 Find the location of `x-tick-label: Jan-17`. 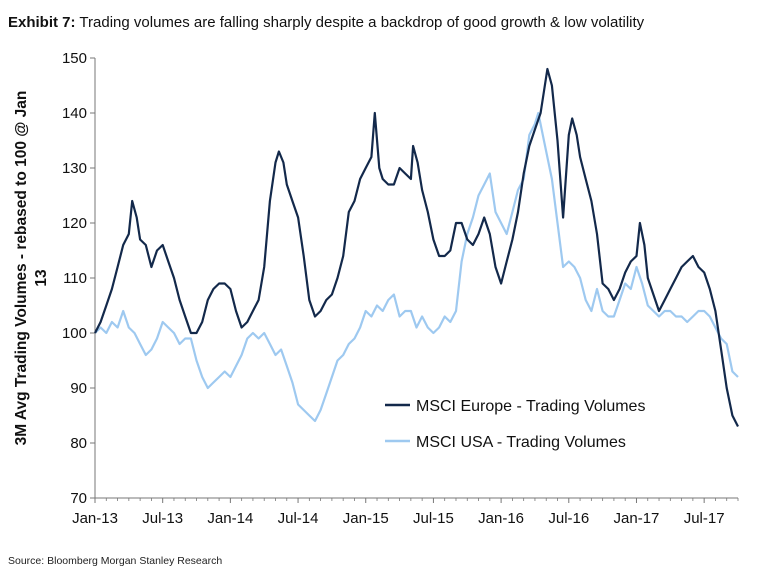

x-tick-label: Jan-17 is located at coordinates (637, 518).